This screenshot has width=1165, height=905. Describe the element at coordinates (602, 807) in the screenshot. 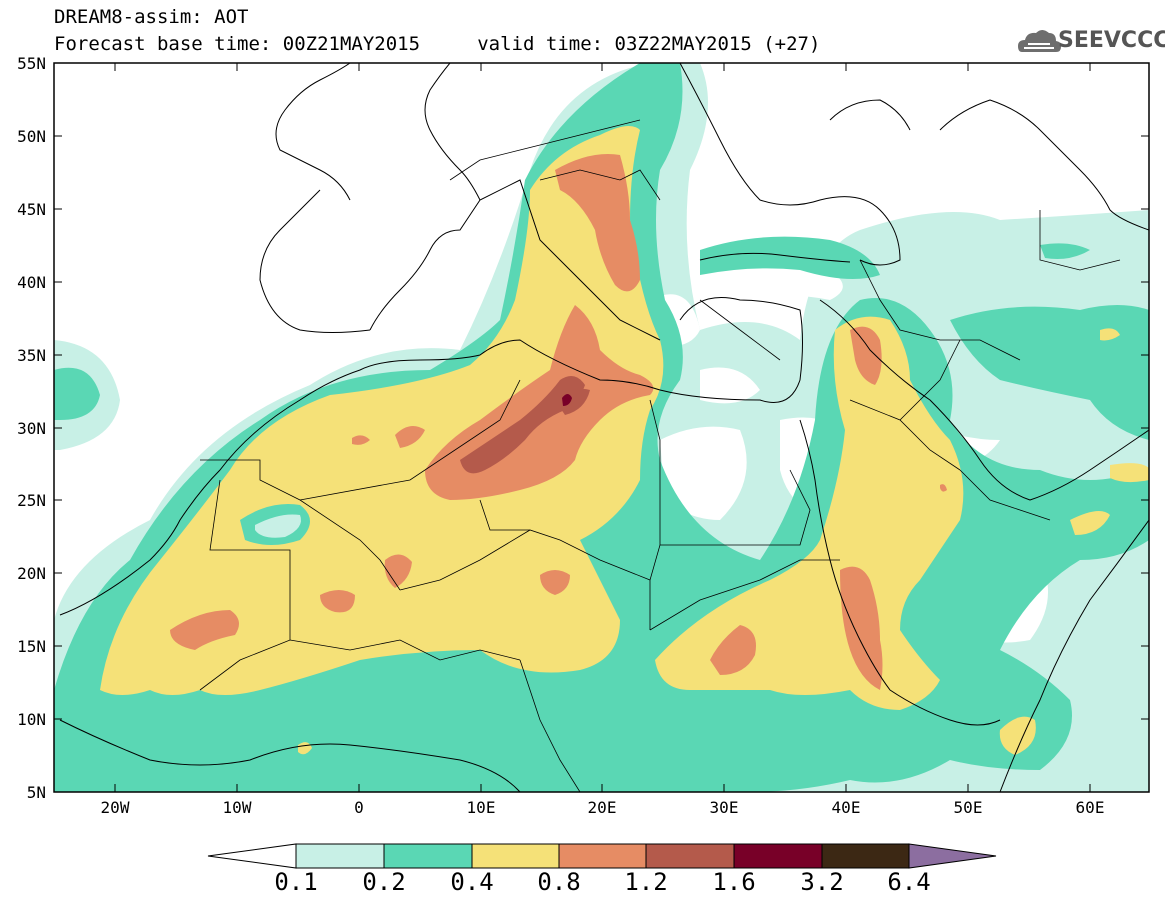

I see `lon-label: 20E` at that location.